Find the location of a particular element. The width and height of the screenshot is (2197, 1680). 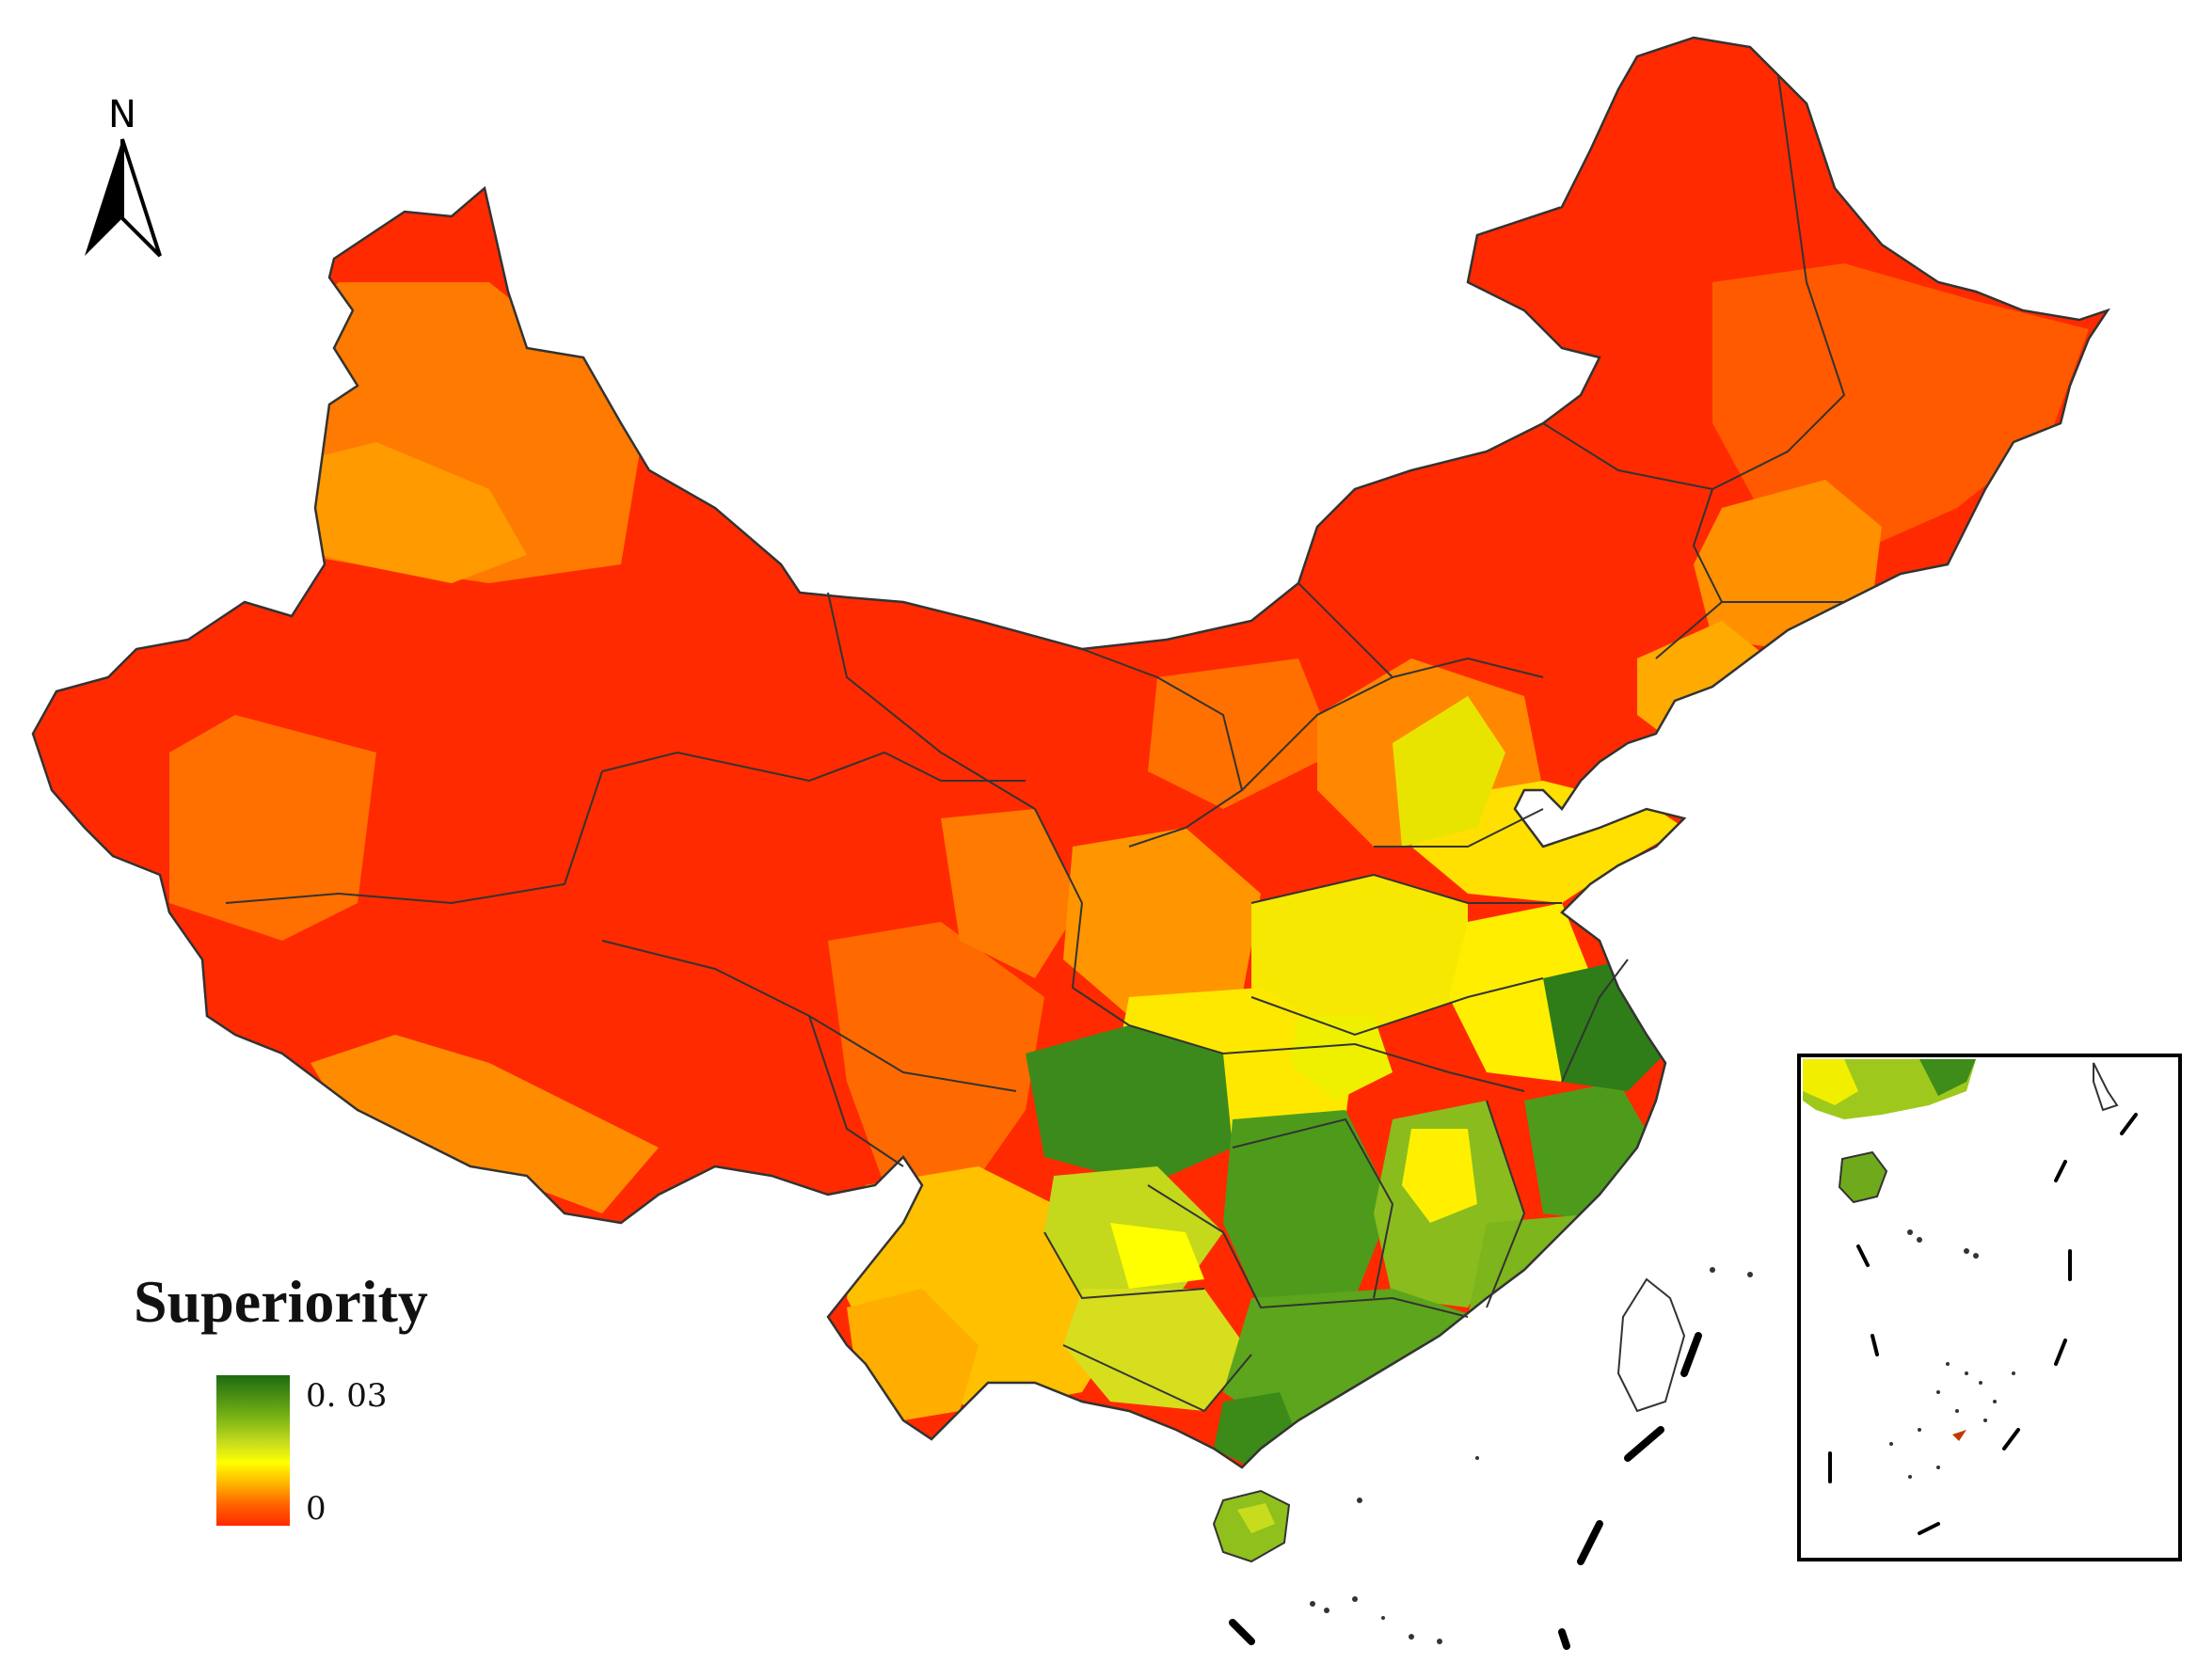

region-fujian is located at coordinates (1534, 1279).